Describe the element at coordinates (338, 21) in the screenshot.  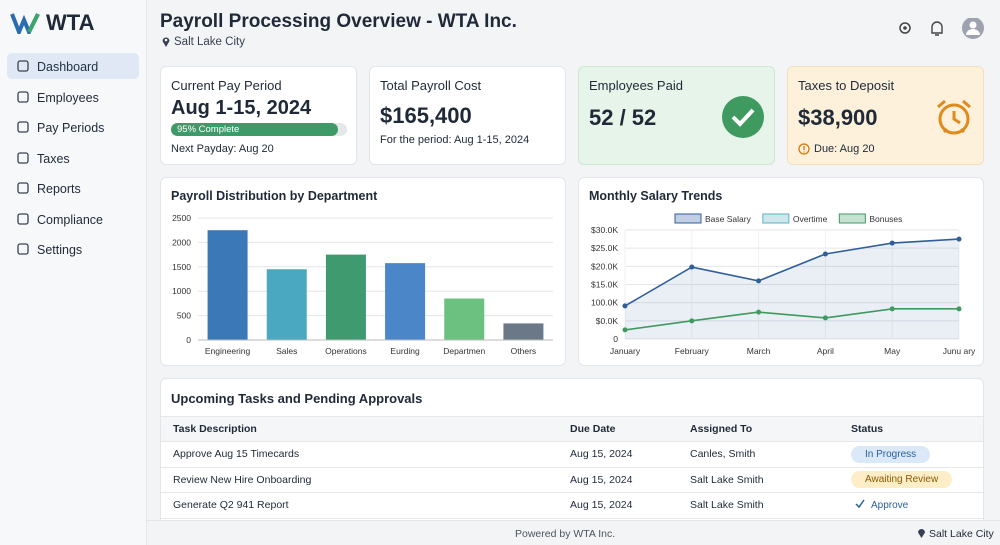
I see `page-title: Payroll Processing Overview - WTA Inc.` at that location.